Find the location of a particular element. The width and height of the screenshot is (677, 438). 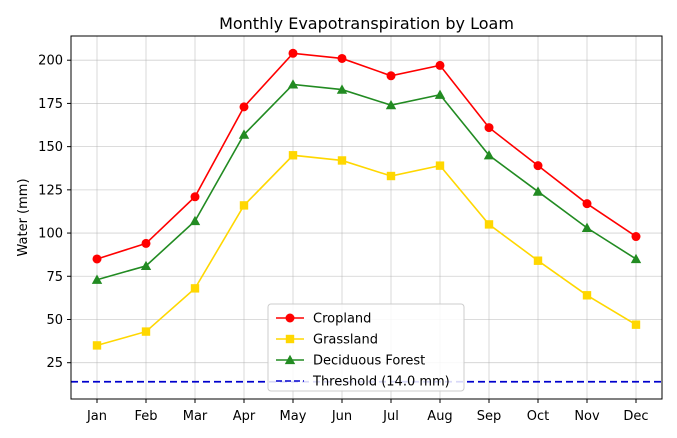

y-tick-label: 150 is located at coordinates (50, 147).